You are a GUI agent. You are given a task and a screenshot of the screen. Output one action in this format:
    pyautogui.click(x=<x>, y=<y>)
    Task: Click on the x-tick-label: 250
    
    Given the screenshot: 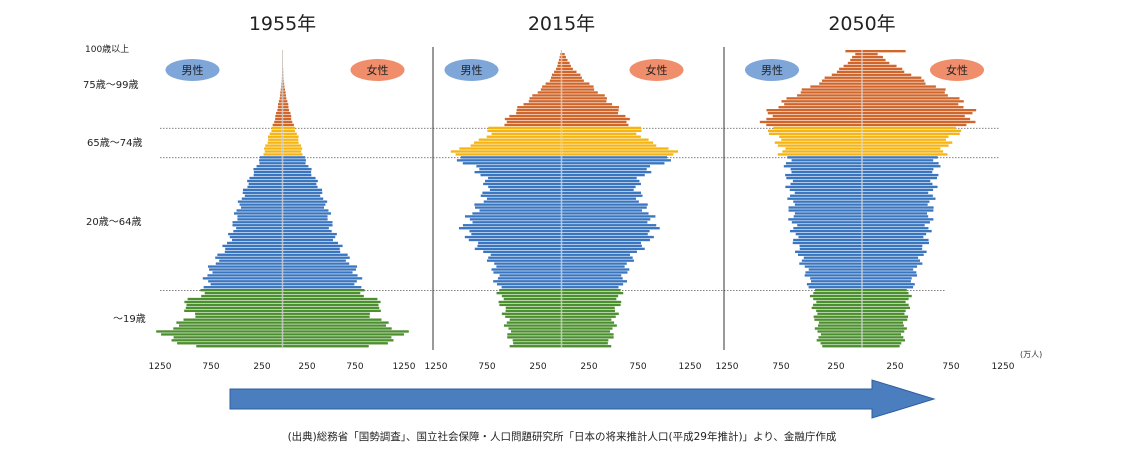 What is the action you would take?
    pyautogui.click(x=894, y=367)
    